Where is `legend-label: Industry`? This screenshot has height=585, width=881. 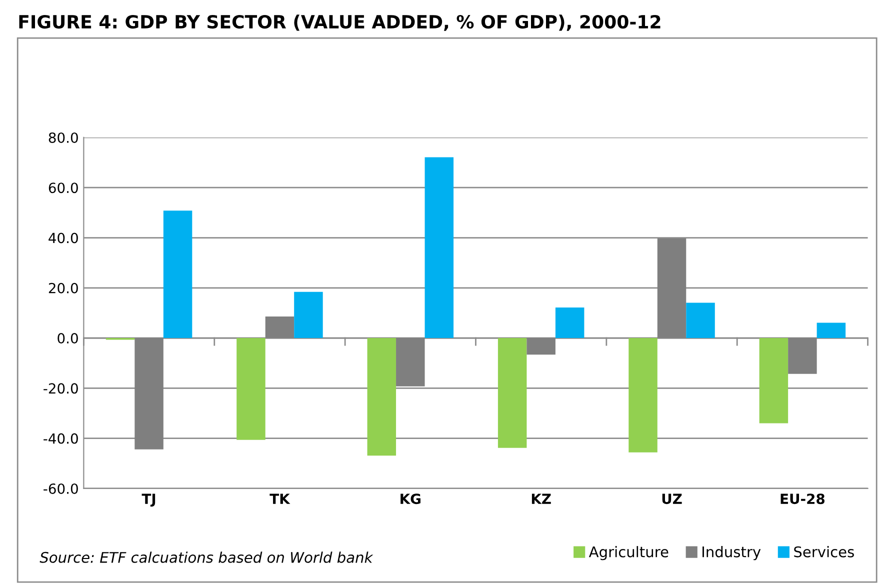 legend-label: Industry is located at coordinates (731, 553).